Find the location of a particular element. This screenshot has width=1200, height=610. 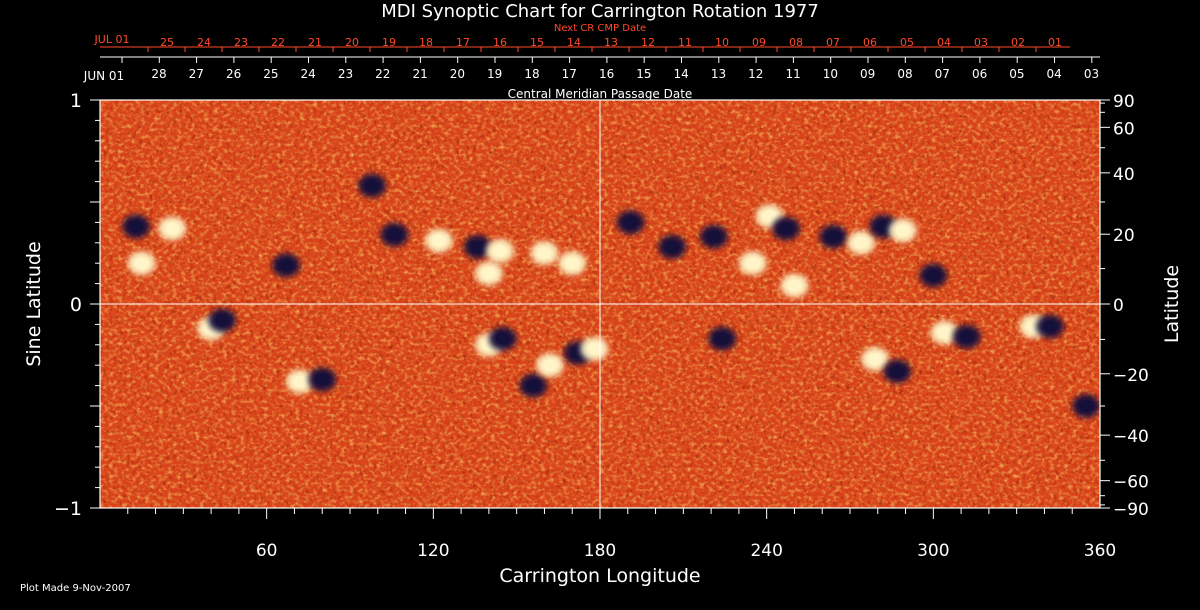

y-tick-label-right: 20 is located at coordinates (1124, 236).